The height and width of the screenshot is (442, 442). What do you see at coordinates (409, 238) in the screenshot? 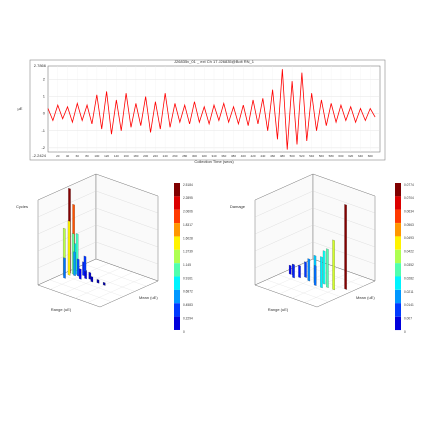
I see `colorbar-label: 0.0493` at bounding box center [409, 238].